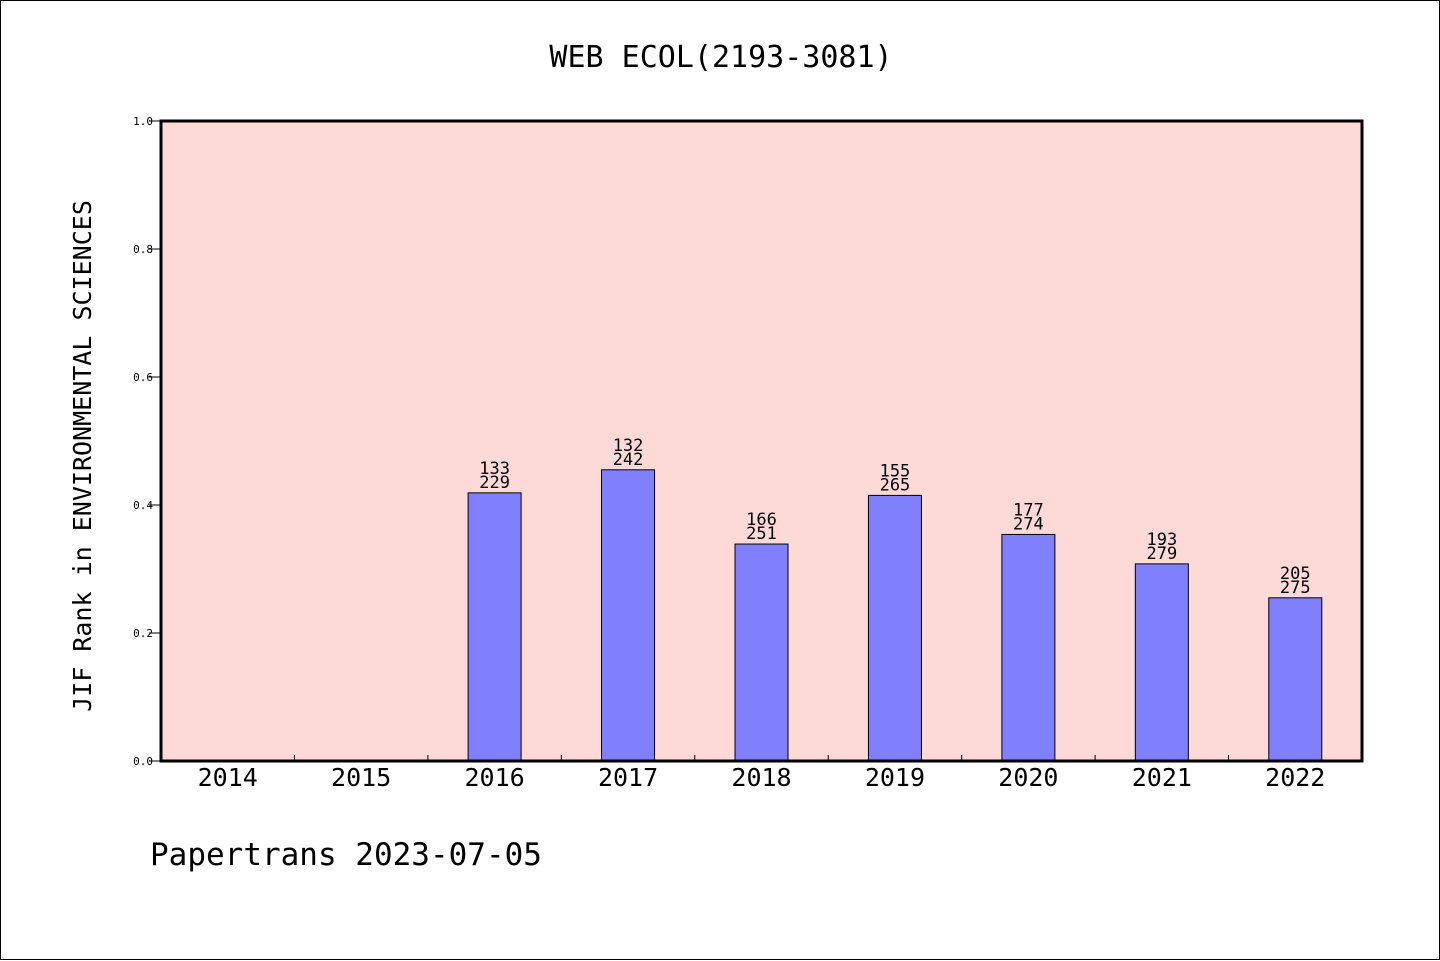 This screenshot has height=961, width=1440. I want to click on bar-total-label: 275, so click(1295, 588).